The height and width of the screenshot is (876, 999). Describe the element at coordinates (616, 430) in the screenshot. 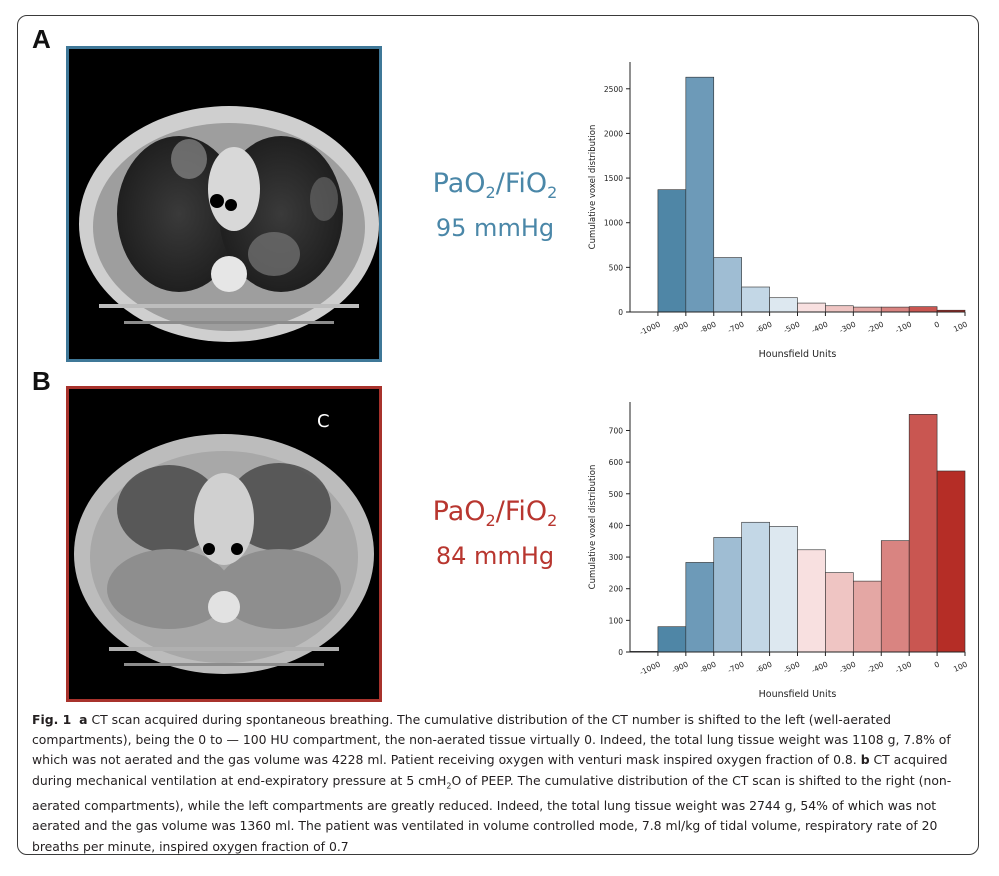

I see `y-tick-label: 700` at that location.